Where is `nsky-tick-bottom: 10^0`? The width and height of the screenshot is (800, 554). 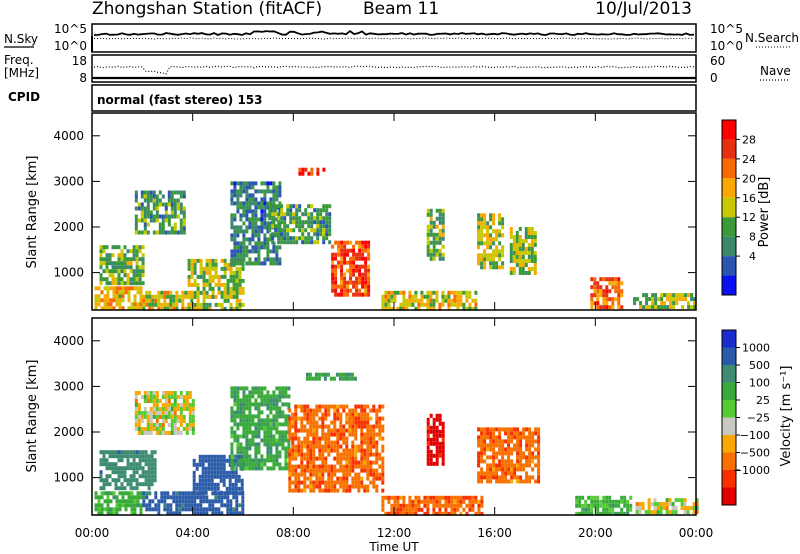
nsky-tick-bottom: 10^0 is located at coordinates (70, 46).